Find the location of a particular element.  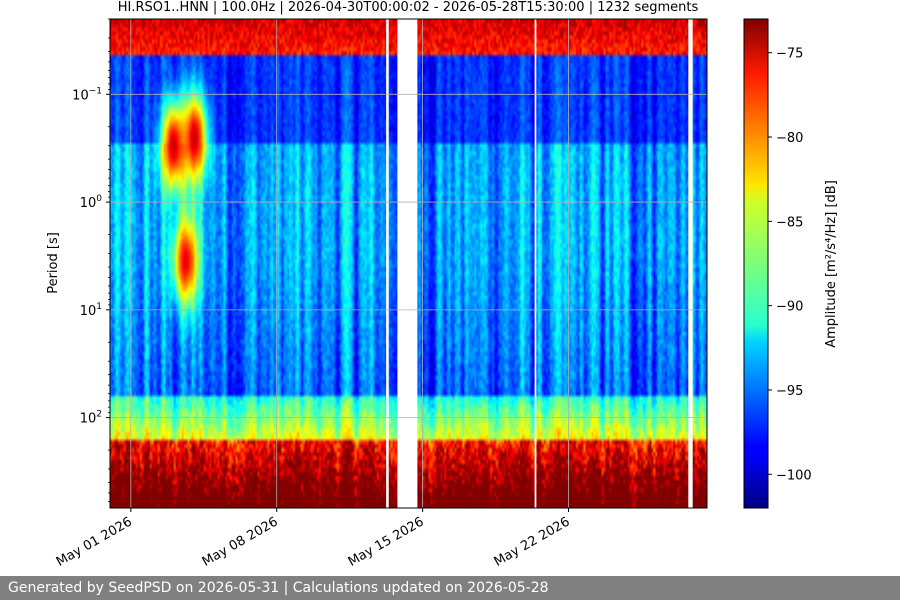

y-axis-label: Period [s] is located at coordinates (53, 263).